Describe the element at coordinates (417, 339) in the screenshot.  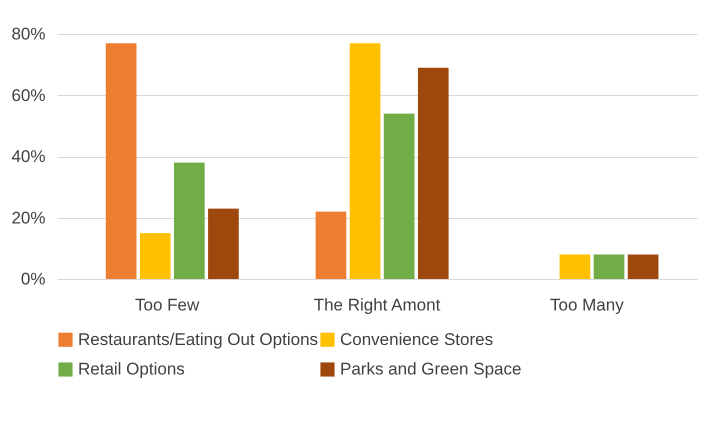
I see `legend-label: Convenience Stores` at that location.